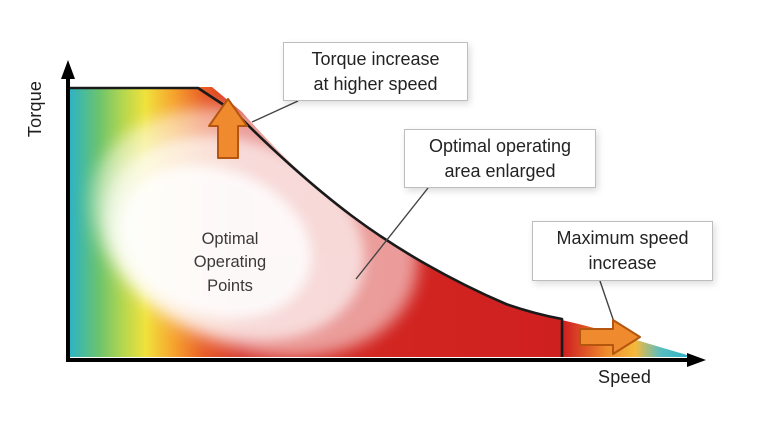 The height and width of the screenshot is (422, 768). What do you see at coordinates (230, 285) in the screenshot?
I see `optimal-label-line3: Points` at bounding box center [230, 285].